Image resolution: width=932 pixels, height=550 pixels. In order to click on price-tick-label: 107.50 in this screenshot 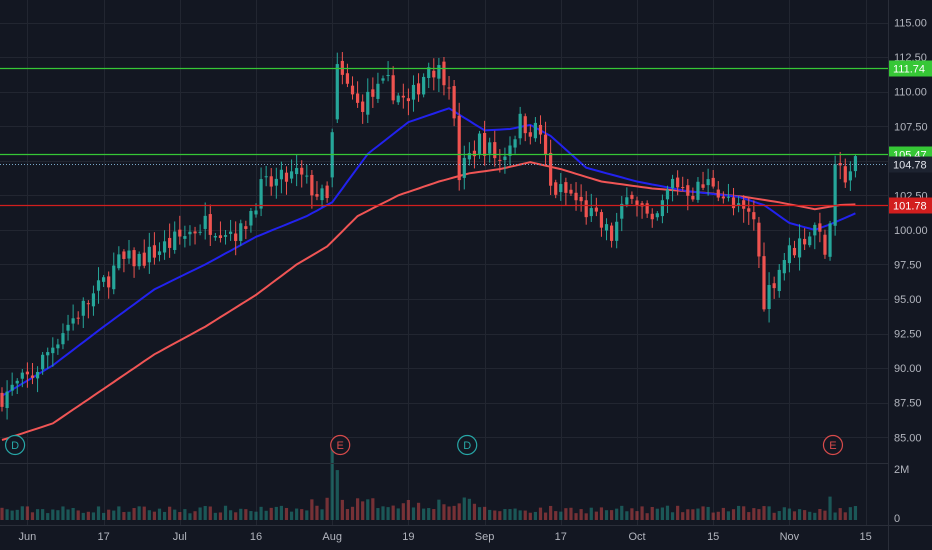, I will do `click(911, 127)`.